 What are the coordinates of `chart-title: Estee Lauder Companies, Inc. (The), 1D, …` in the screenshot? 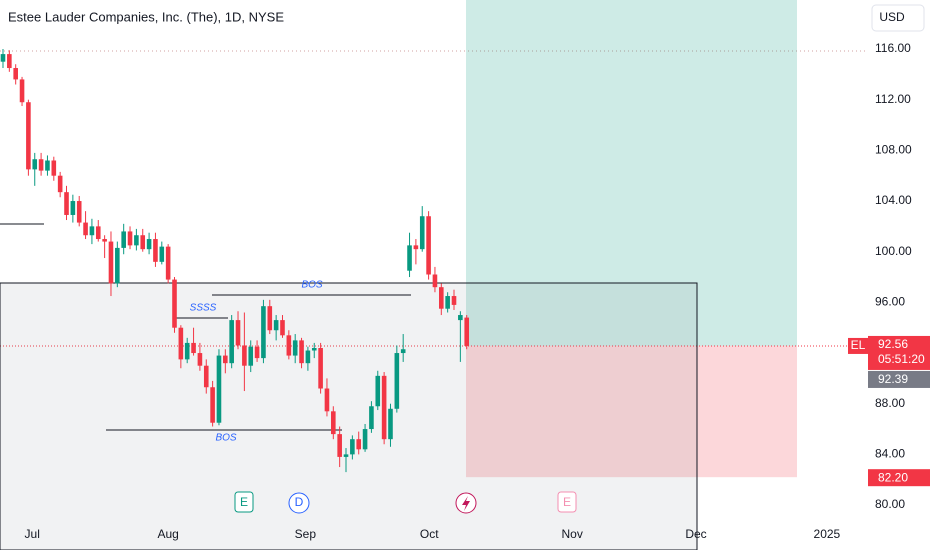 It's located at (146, 16).